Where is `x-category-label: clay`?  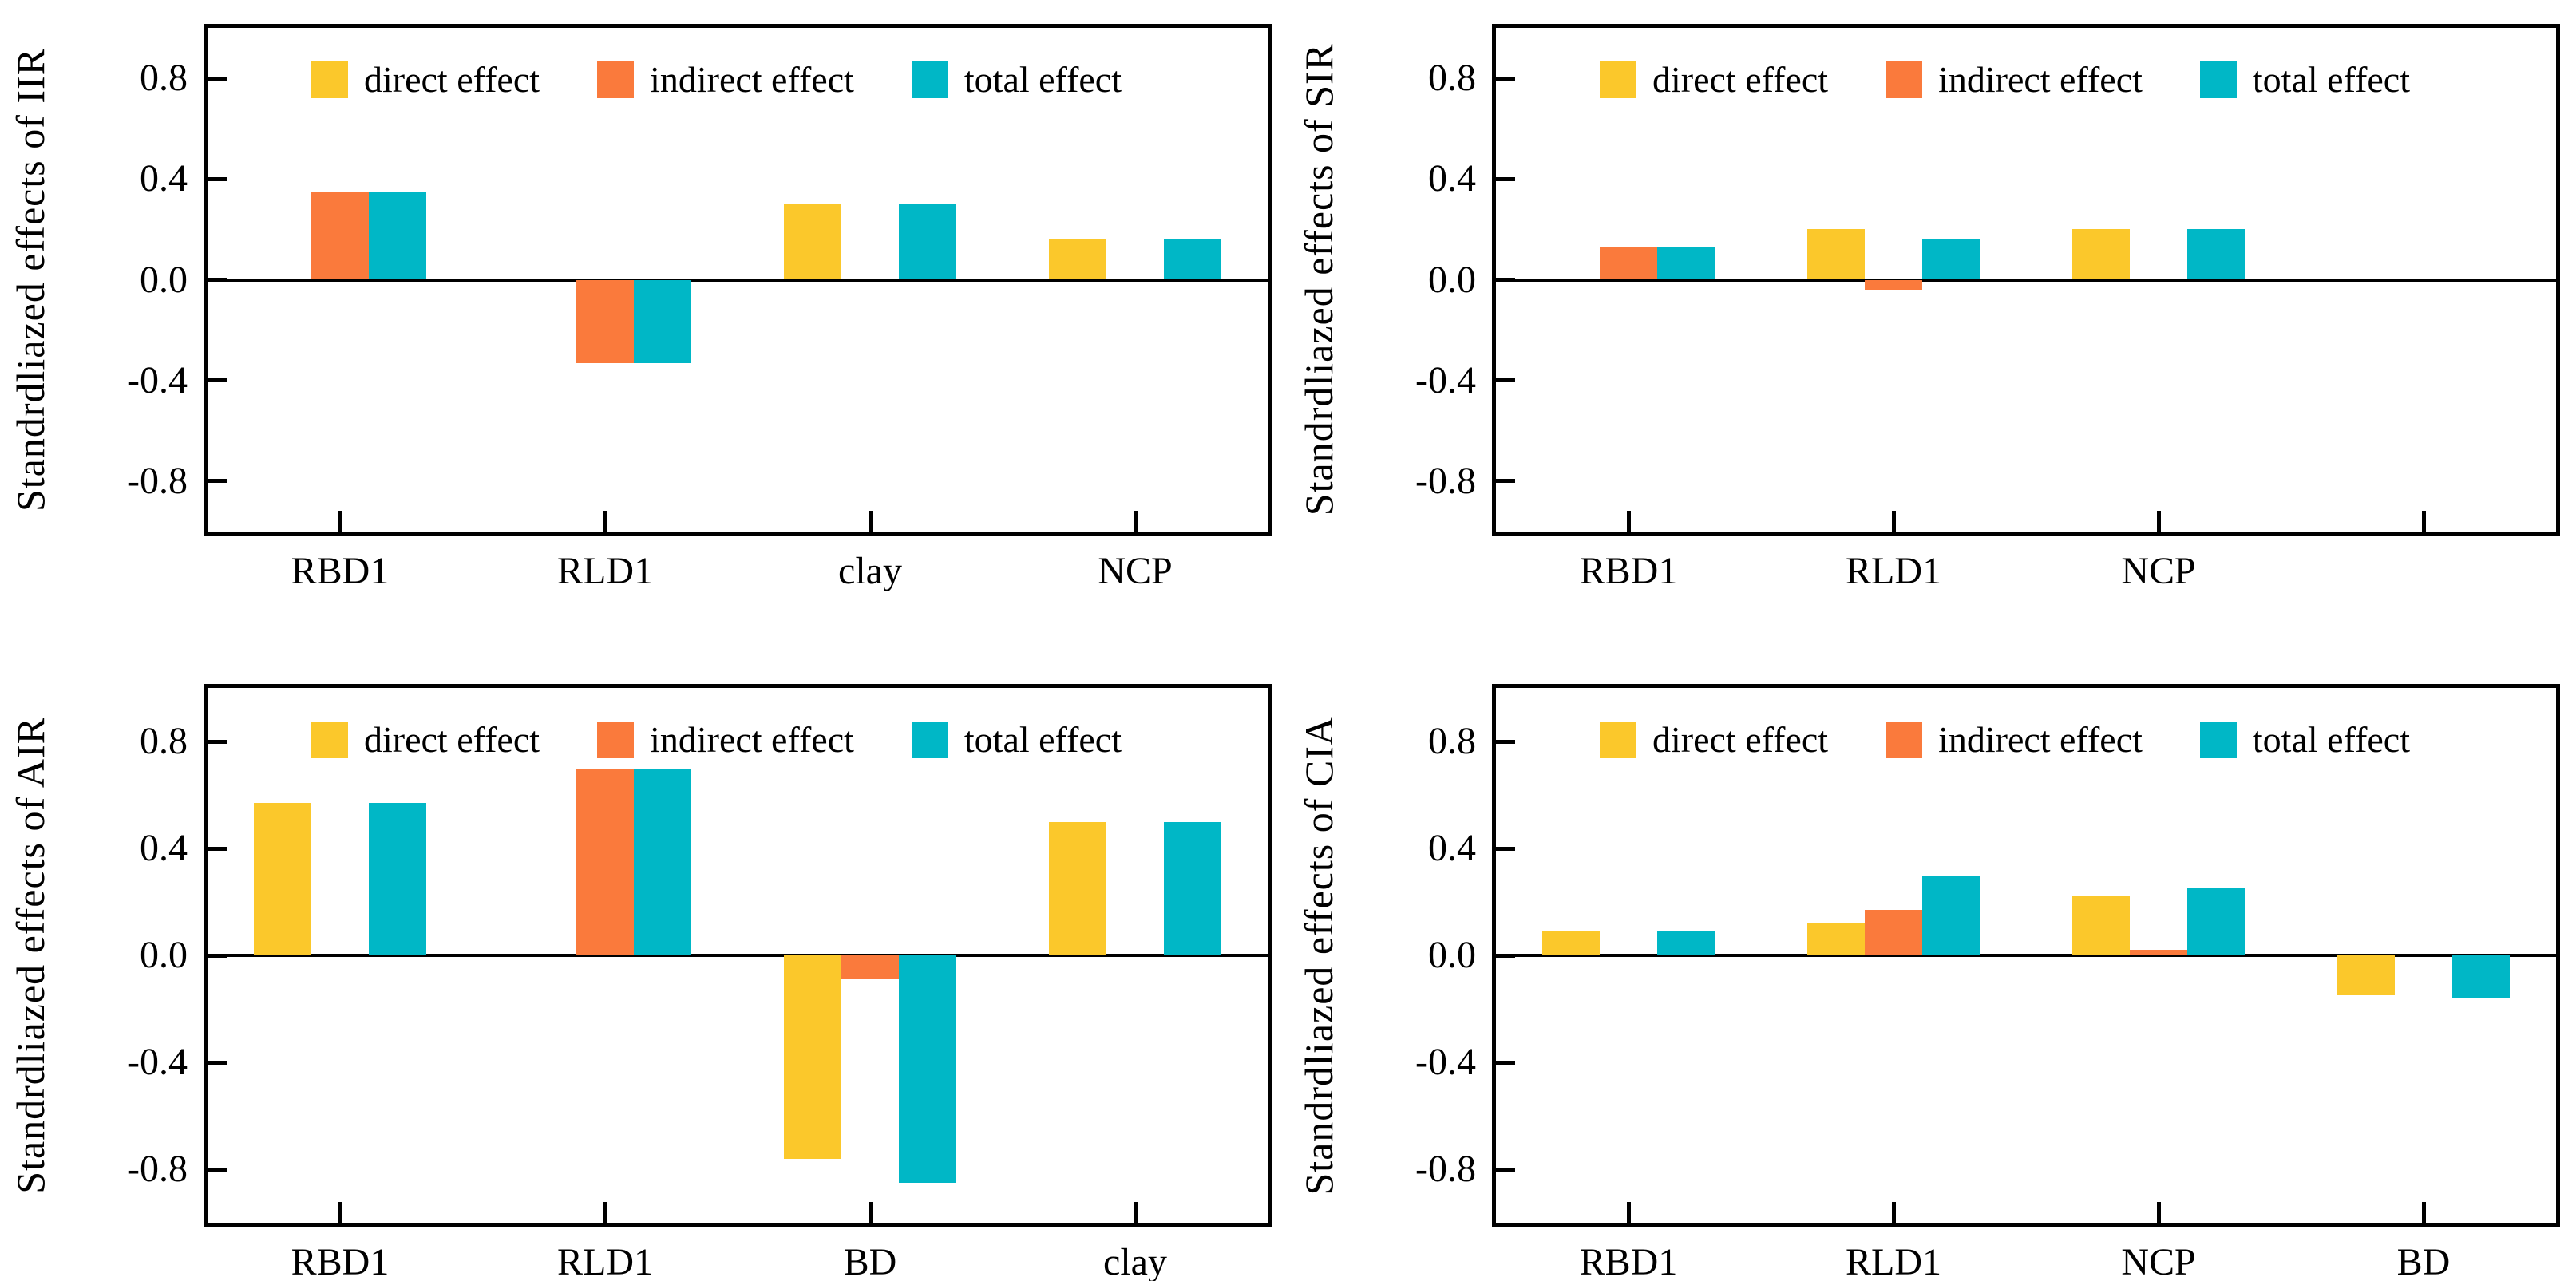
x-category-label: clay is located at coordinates (870, 571).